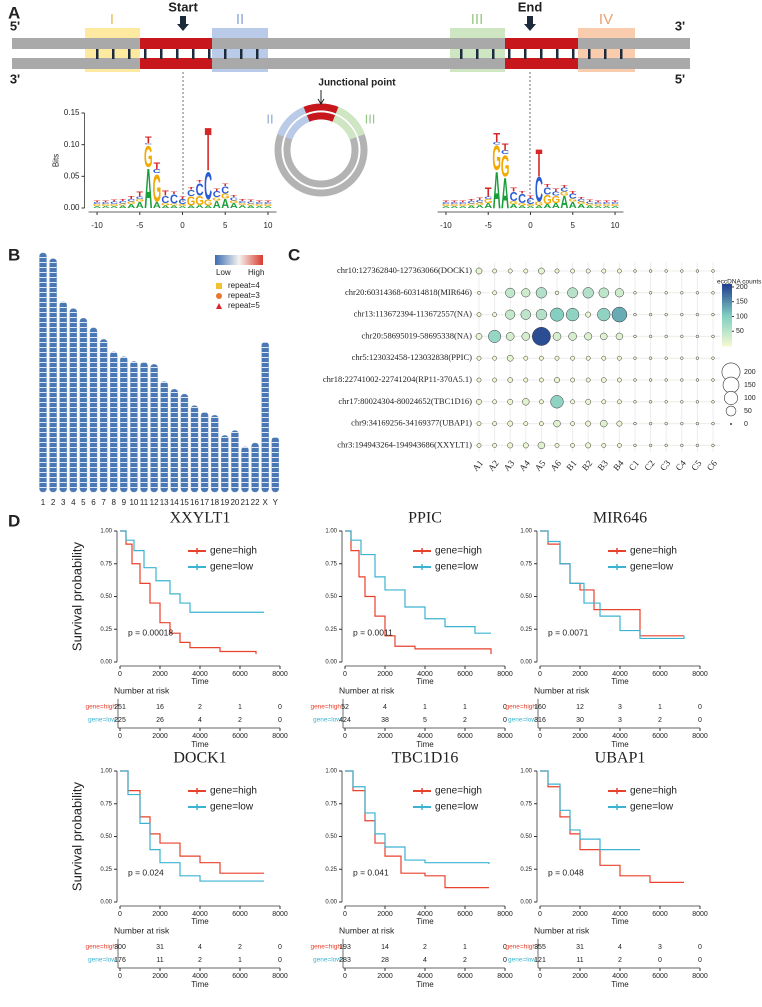 Image resolution: width=762 pixels, height=1007 pixels. Describe the element at coordinates (740, 331) in the screenshot. I see `colorbar-tick-label: 50` at that location.